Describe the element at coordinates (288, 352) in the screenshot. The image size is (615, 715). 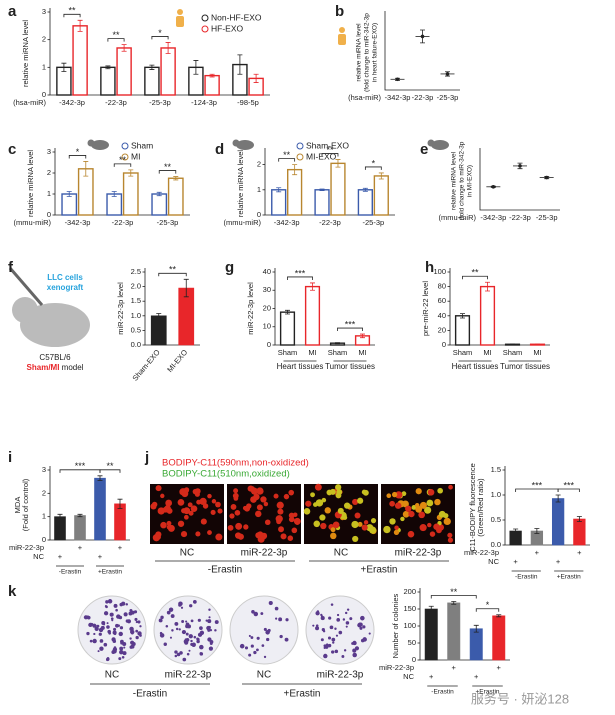
I see `x-tick-label: Sham` at that location.